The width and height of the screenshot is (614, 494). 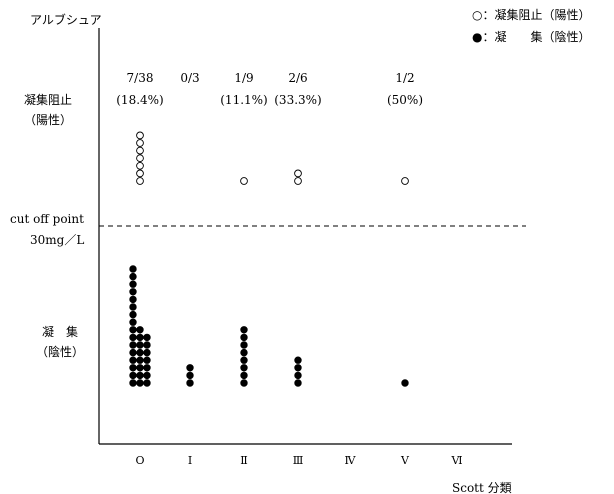 What do you see at coordinates (243, 460) in the screenshot?
I see `x-tick-label: Ⅱ` at bounding box center [243, 460].